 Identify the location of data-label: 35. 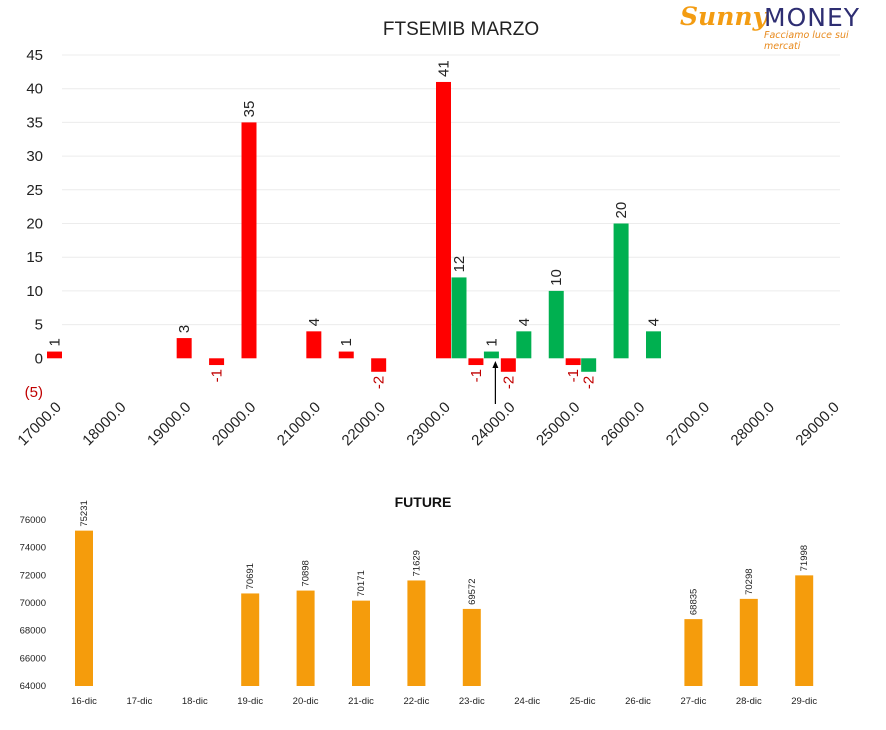
(249, 109).